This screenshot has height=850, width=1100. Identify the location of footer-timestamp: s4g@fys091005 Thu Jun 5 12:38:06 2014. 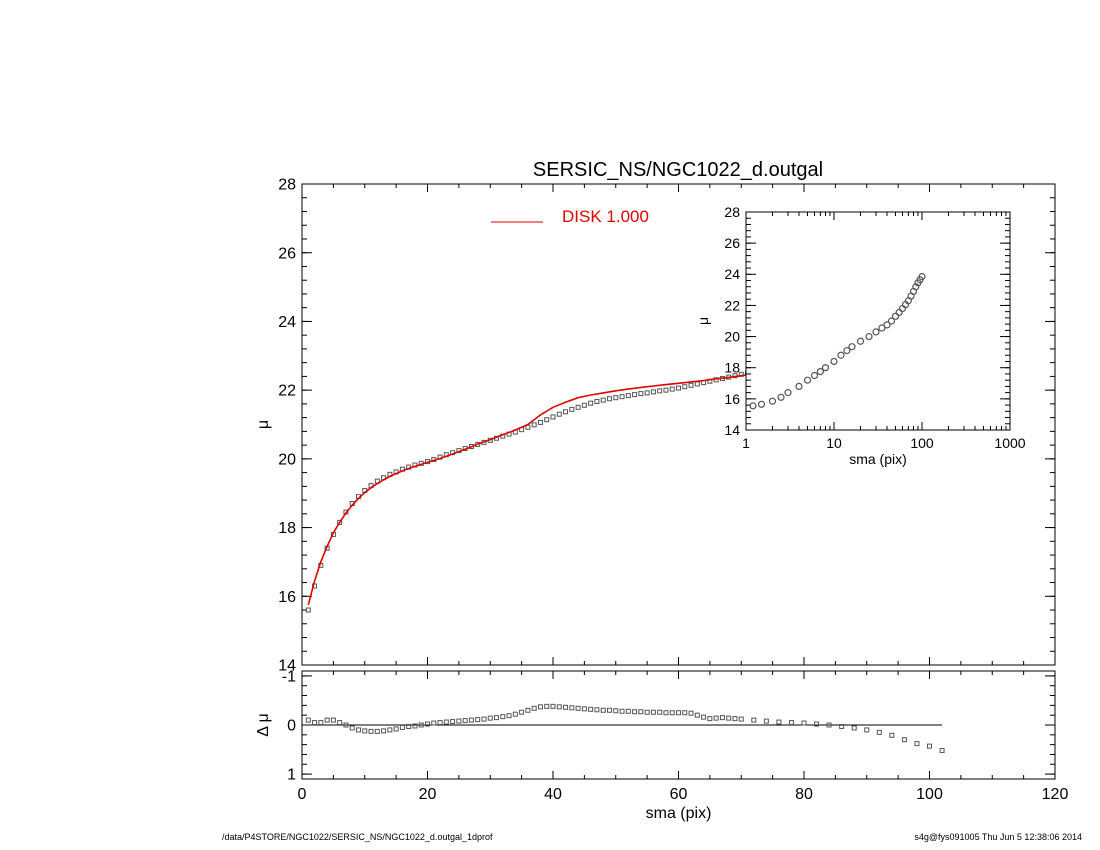
(998, 837).